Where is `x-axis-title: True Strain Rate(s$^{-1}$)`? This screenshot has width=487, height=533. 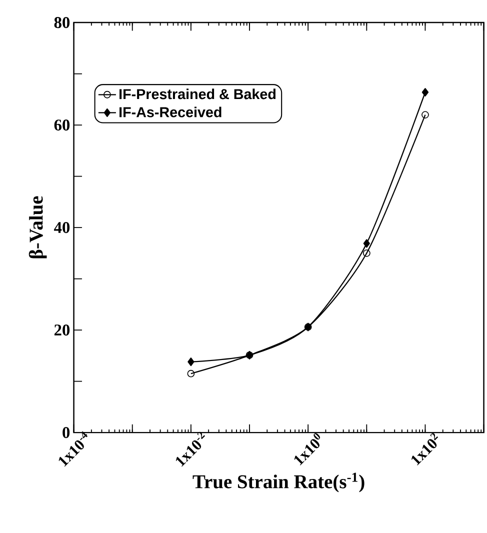
x-axis-title: True Strain Rate(s$^{-1}$) is located at coordinates (278, 482).